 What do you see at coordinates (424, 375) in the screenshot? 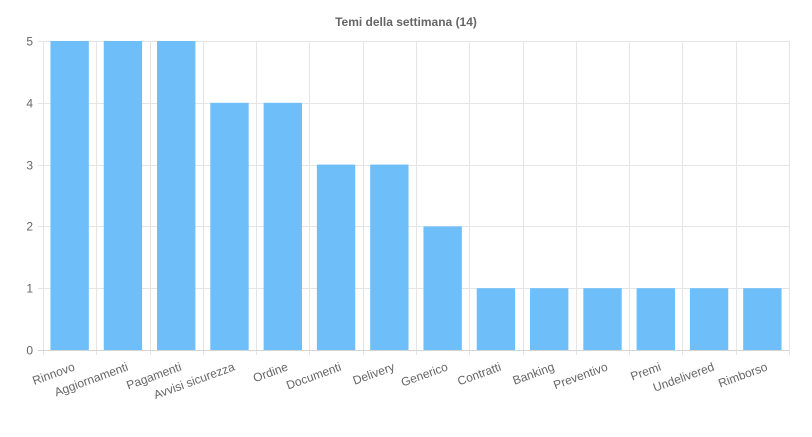
I see `x-tick-label: Generico` at bounding box center [424, 375].